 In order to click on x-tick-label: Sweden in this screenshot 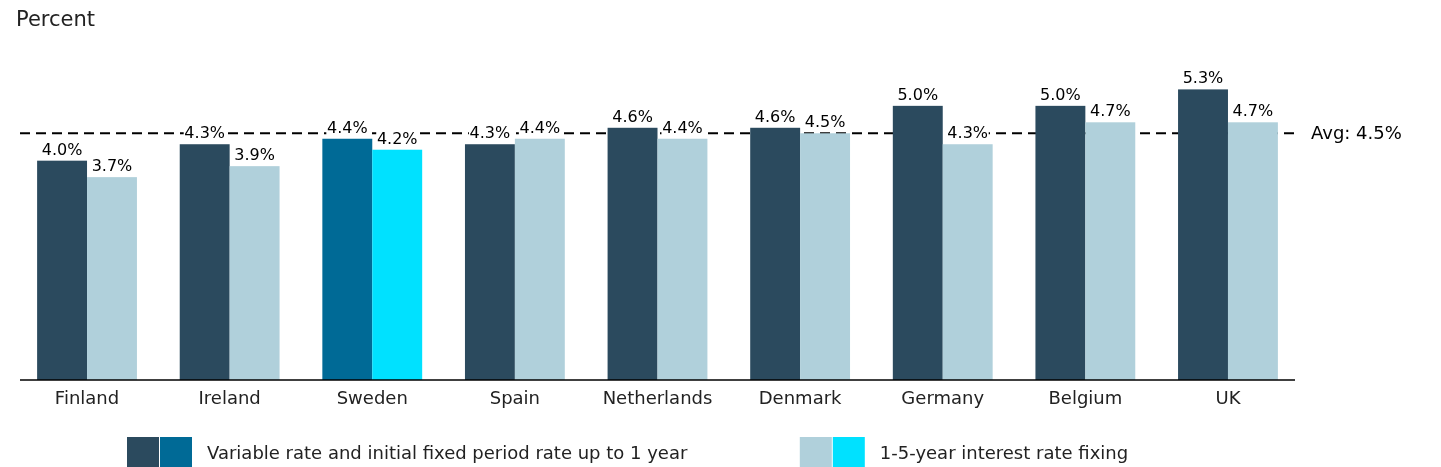, I will do `click(372, 397)`.